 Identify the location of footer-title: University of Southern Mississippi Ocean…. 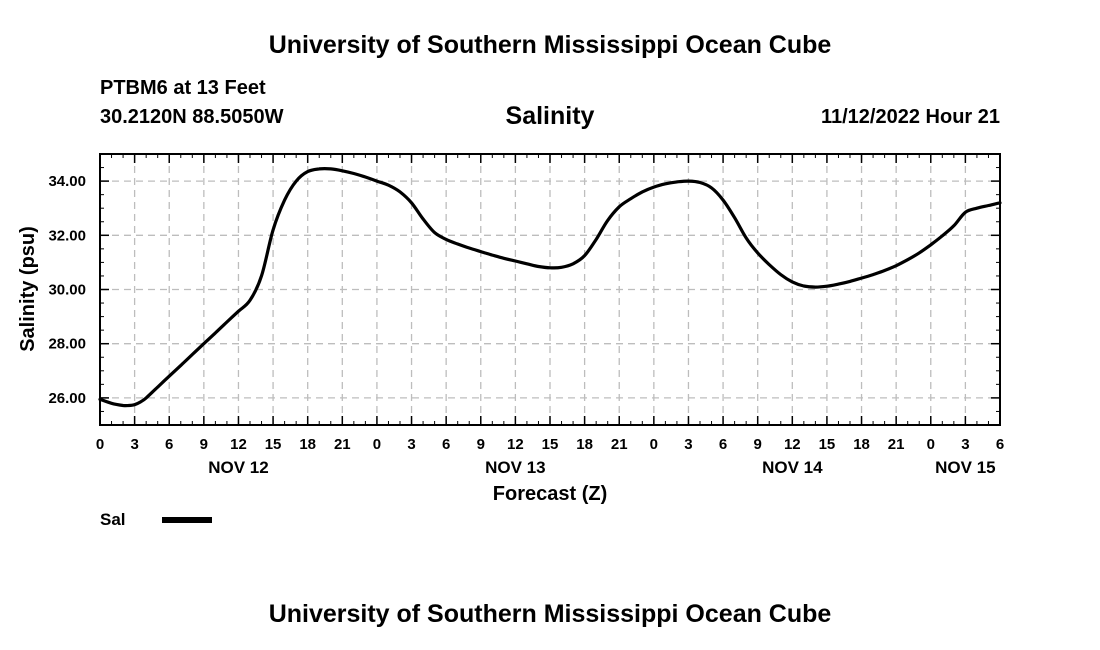
(550, 614).